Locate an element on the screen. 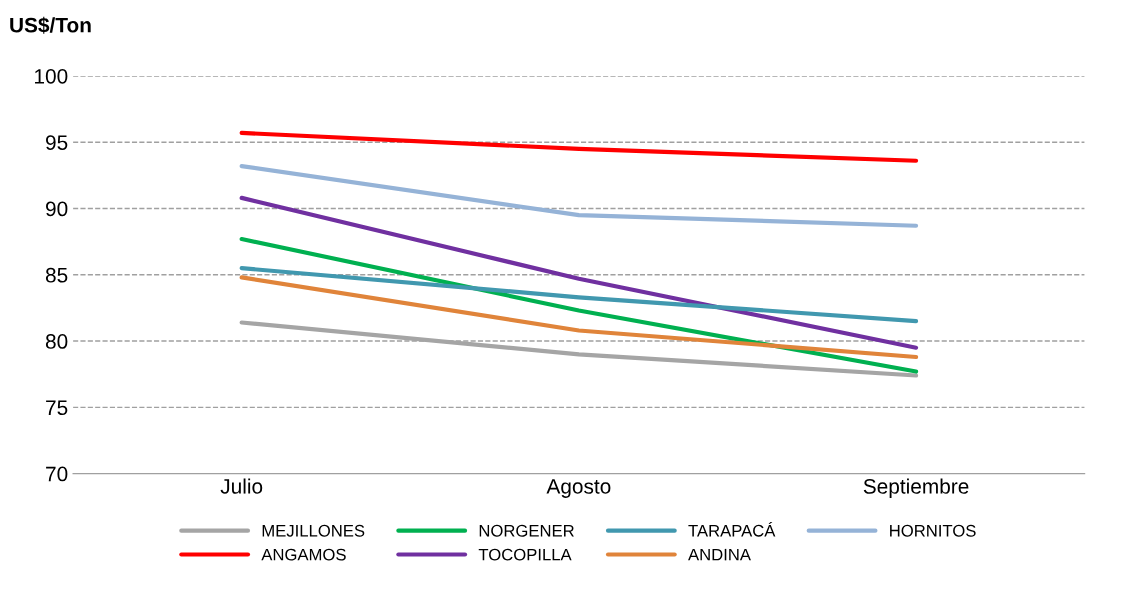  x-tick-label: Agosto is located at coordinates (578, 488).